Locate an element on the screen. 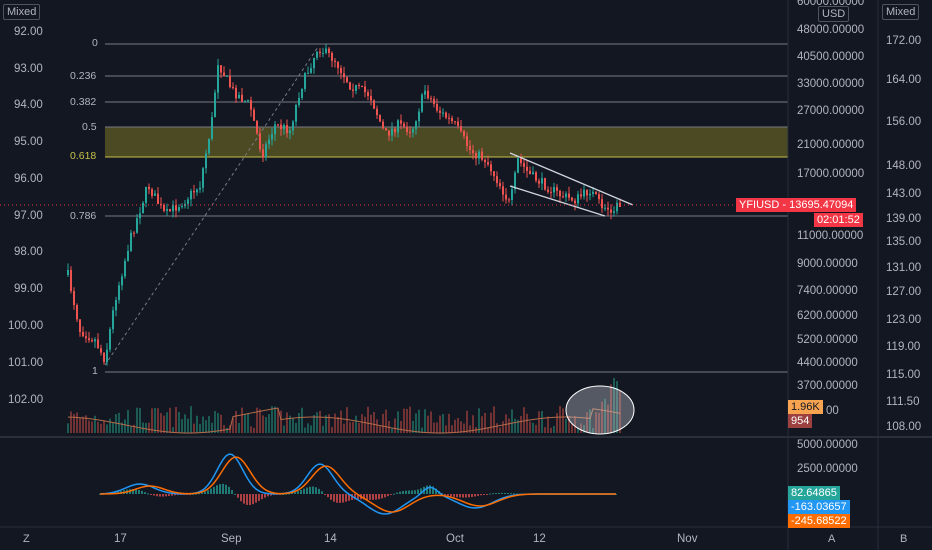 The height and width of the screenshot is (550, 932). volume-bars is located at coordinates (344, 405).